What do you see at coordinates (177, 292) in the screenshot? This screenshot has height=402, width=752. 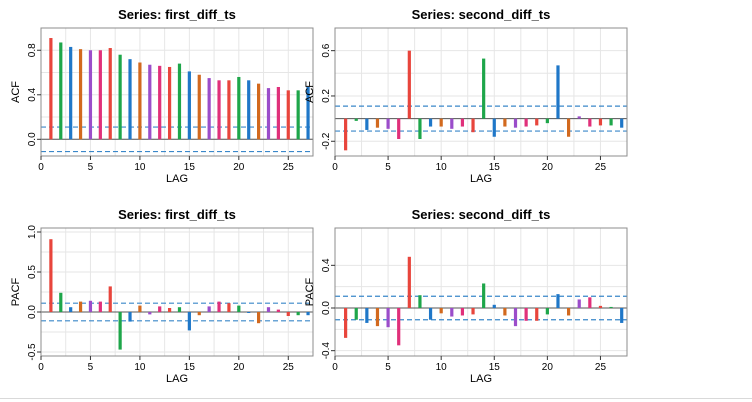 I see `plot-frame` at bounding box center [177, 292].